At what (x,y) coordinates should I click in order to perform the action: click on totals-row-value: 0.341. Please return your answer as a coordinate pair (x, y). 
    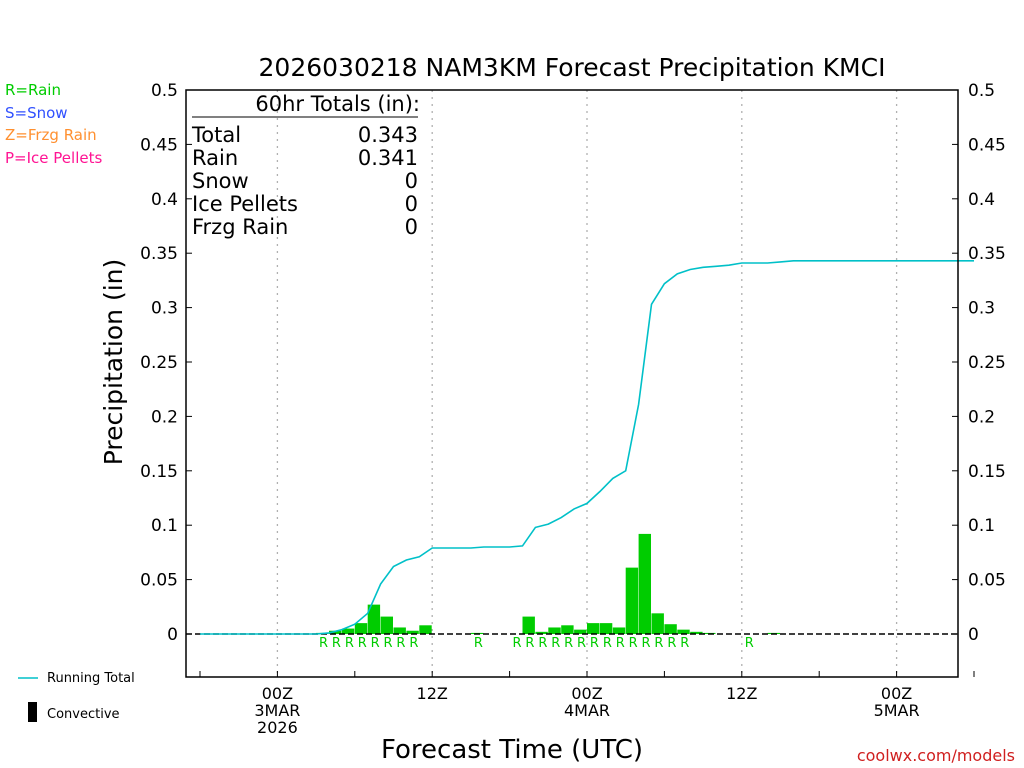
    Looking at the image, I should click on (388, 158).